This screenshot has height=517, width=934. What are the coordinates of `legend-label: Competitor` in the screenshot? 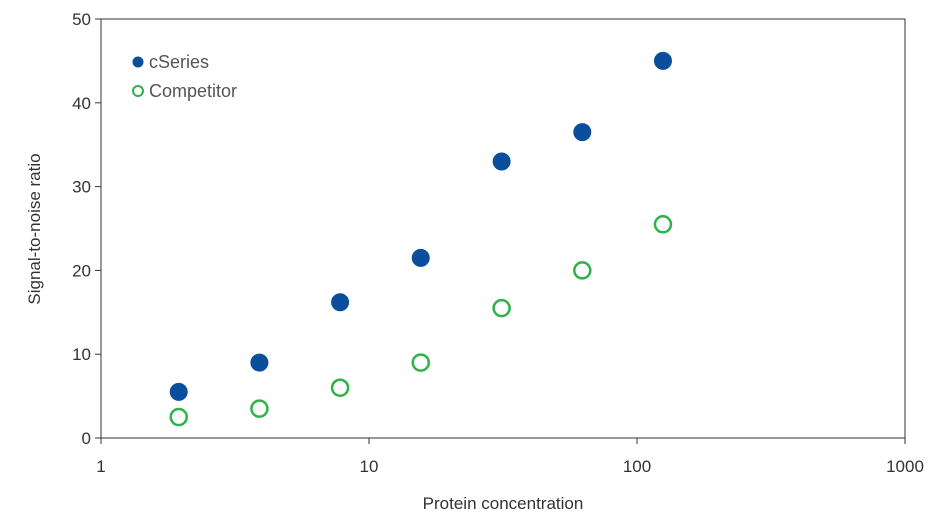 It's located at (193, 91).